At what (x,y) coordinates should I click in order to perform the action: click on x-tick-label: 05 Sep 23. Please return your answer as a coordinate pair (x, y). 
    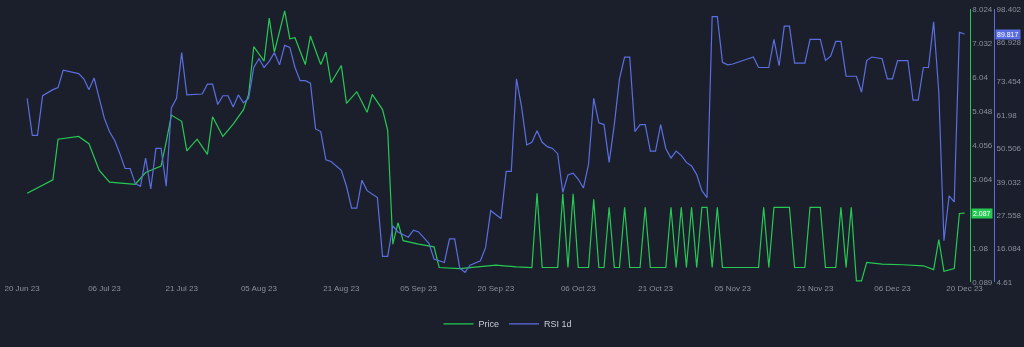
    Looking at the image, I should click on (419, 288).